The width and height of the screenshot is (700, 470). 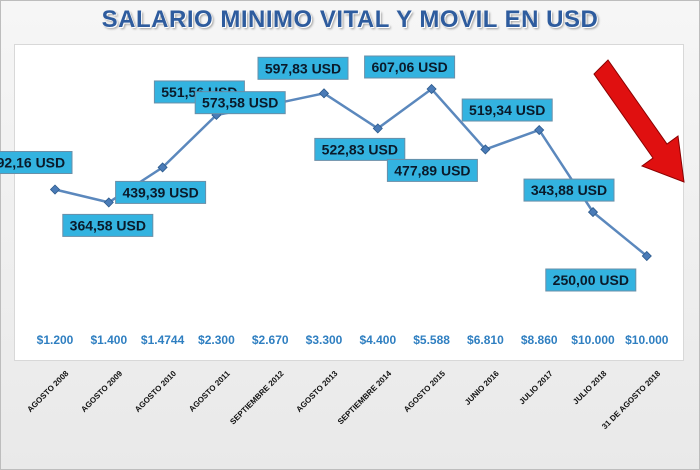 I want to click on data-label: 392,16 USD, so click(x=36, y=163).